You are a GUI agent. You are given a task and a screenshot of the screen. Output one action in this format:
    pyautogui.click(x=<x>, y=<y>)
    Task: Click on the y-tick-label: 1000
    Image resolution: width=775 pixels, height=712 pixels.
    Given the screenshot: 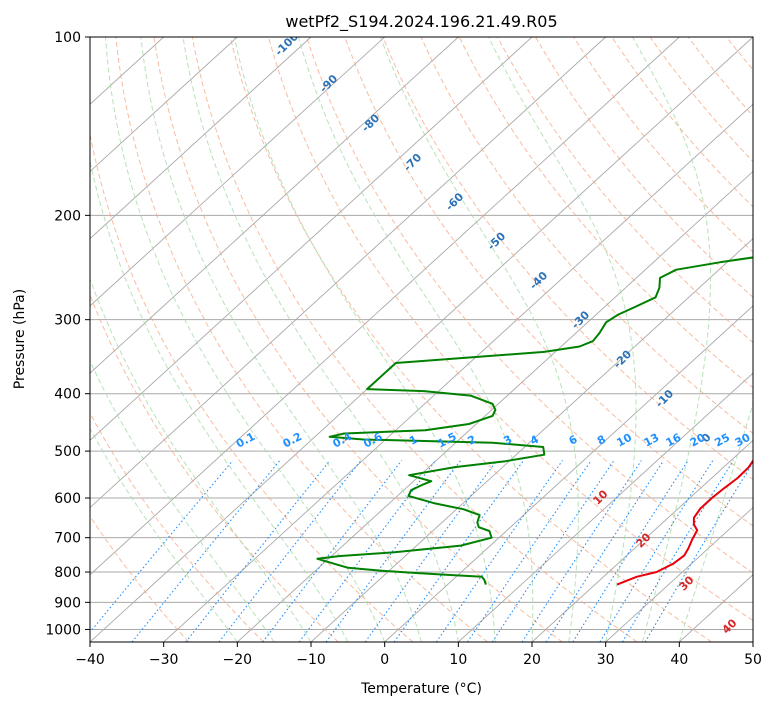 What is the action you would take?
    pyautogui.click(x=63, y=630)
    